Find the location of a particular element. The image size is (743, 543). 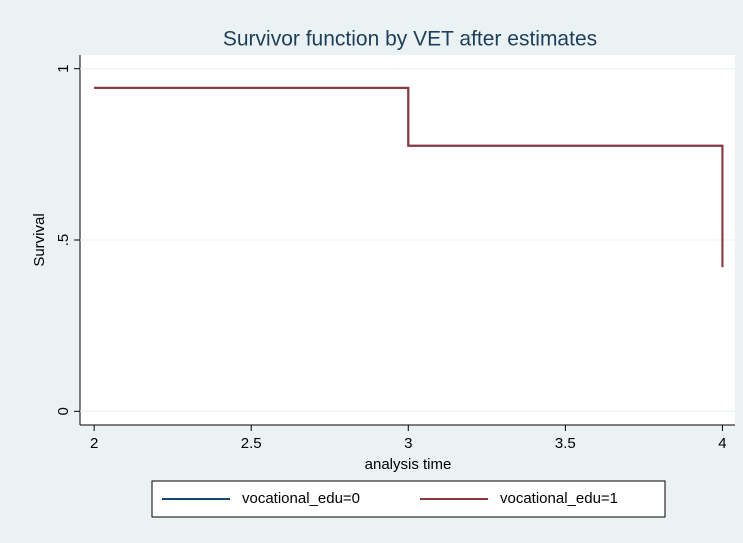

legend-label: vocational_edu=1 is located at coordinates (559, 498).